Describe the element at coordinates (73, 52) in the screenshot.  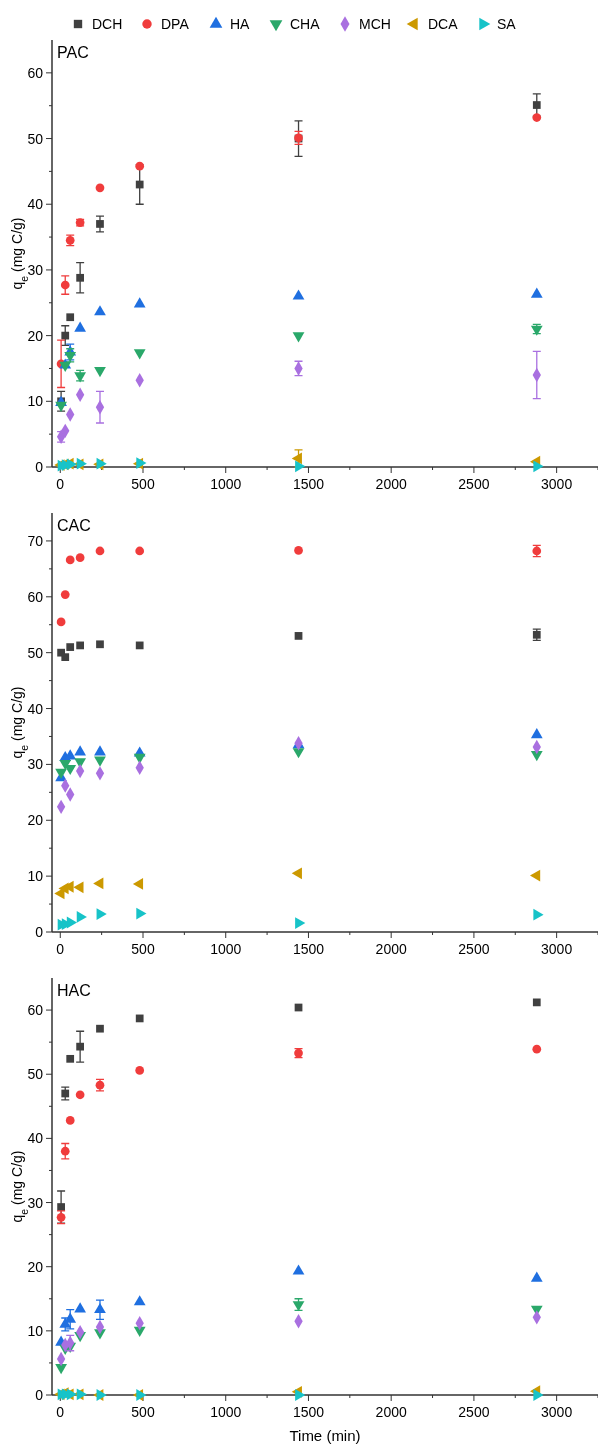
I see `chart-title: PAC` at that location.